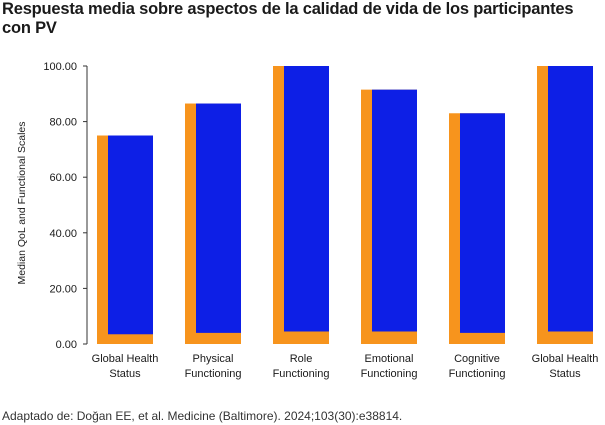 The height and width of the screenshot is (425, 605). What do you see at coordinates (65, 206) in the screenshot?
I see `y-axis: 0.00 20.00 40.00 60.00 80.00 100.00` at bounding box center [65, 206].